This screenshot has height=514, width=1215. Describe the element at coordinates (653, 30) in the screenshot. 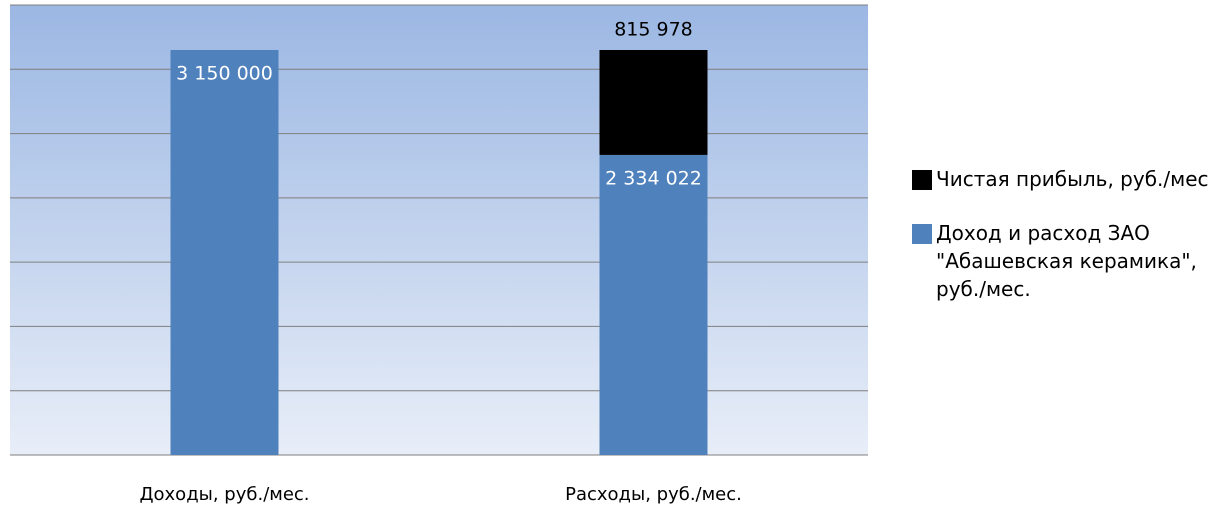

I see `data-label: 815 978` at that location.